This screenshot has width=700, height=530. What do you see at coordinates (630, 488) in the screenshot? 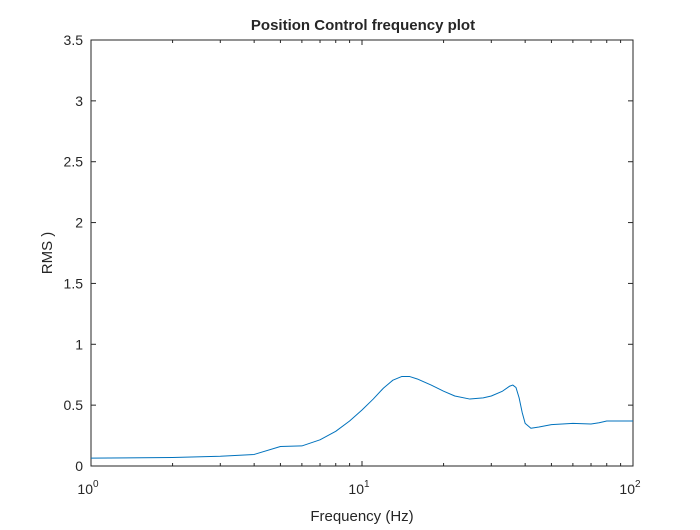
I see `x-tick-label: 10²` at bounding box center [630, 488].